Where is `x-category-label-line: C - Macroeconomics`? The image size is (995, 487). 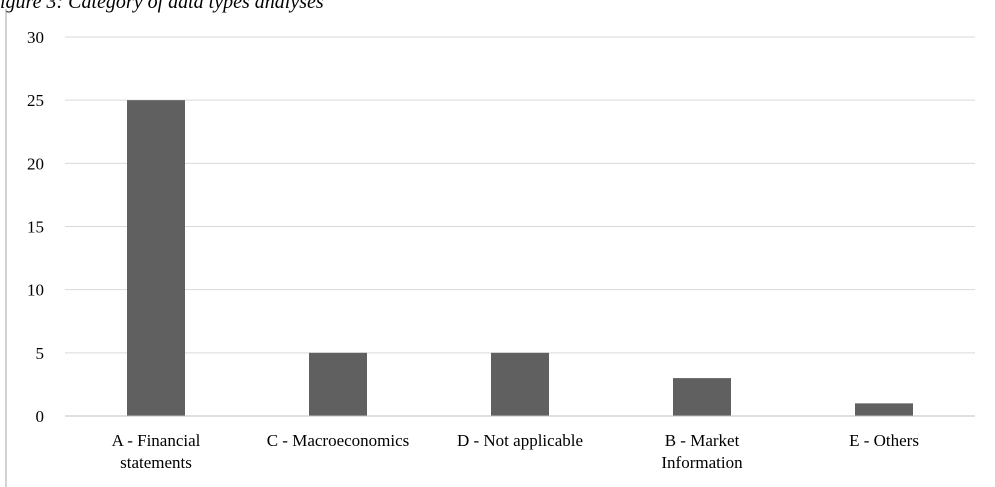
x-category-label-line: C - Macroeconomics is located at coordinates (338, 440).